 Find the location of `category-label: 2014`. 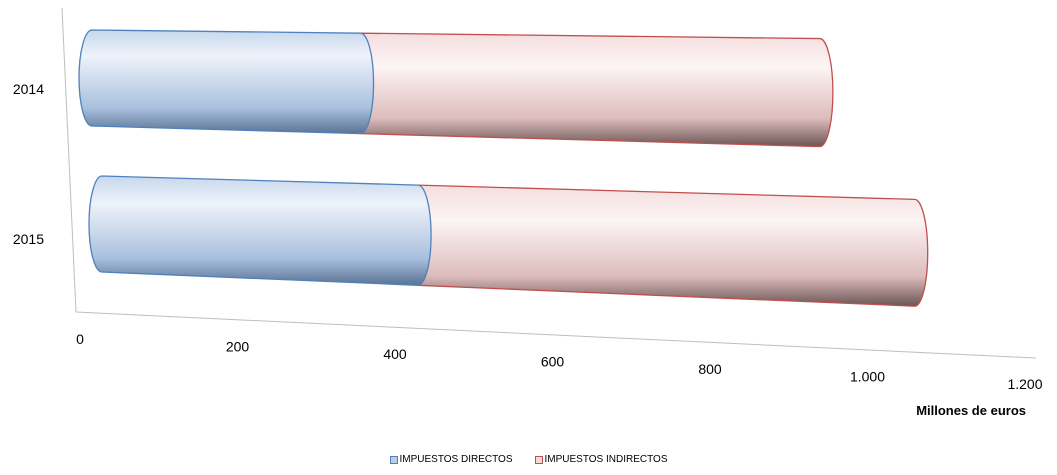

category-label: 2014 is located at coordinates (28, 89).